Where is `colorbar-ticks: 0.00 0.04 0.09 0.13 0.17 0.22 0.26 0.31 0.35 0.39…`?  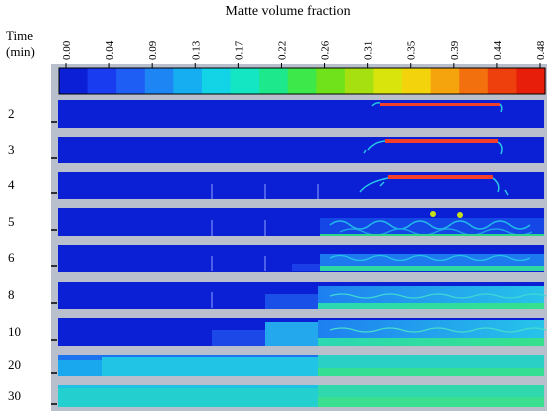
colorbar-ticks: 0.00 0.04 0.09 0.13 0.17 0.22 0.26 0.31 0.35 0.39… is located at coordinates (304, 54).